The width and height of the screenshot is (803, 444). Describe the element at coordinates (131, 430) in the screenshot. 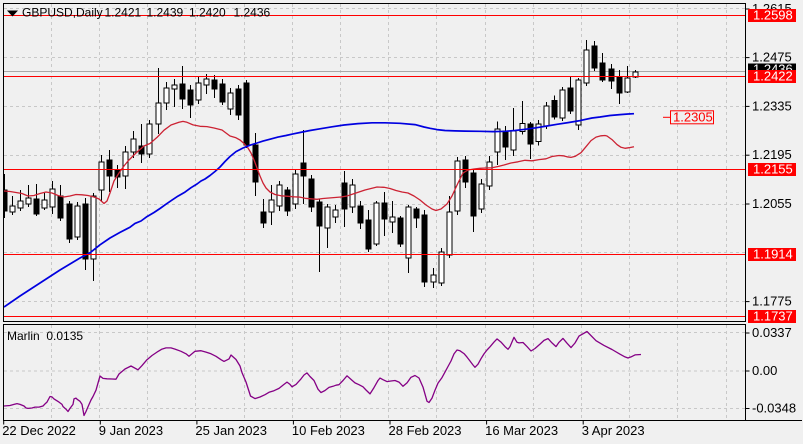

I see `svg-text: 9 Jan 2023` at that location.